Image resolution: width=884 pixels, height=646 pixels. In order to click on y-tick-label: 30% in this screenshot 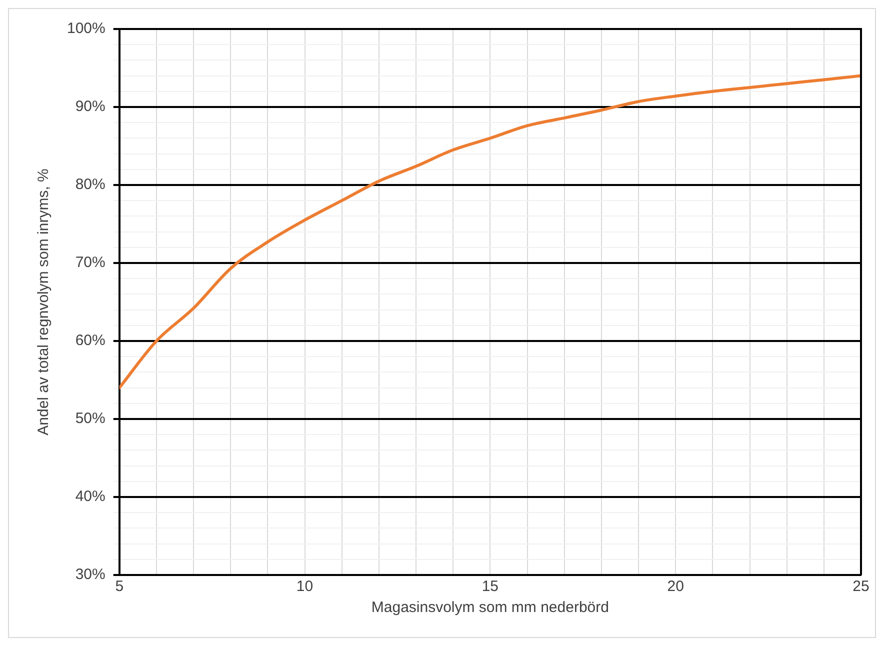, I will do `click(90, 575)`.